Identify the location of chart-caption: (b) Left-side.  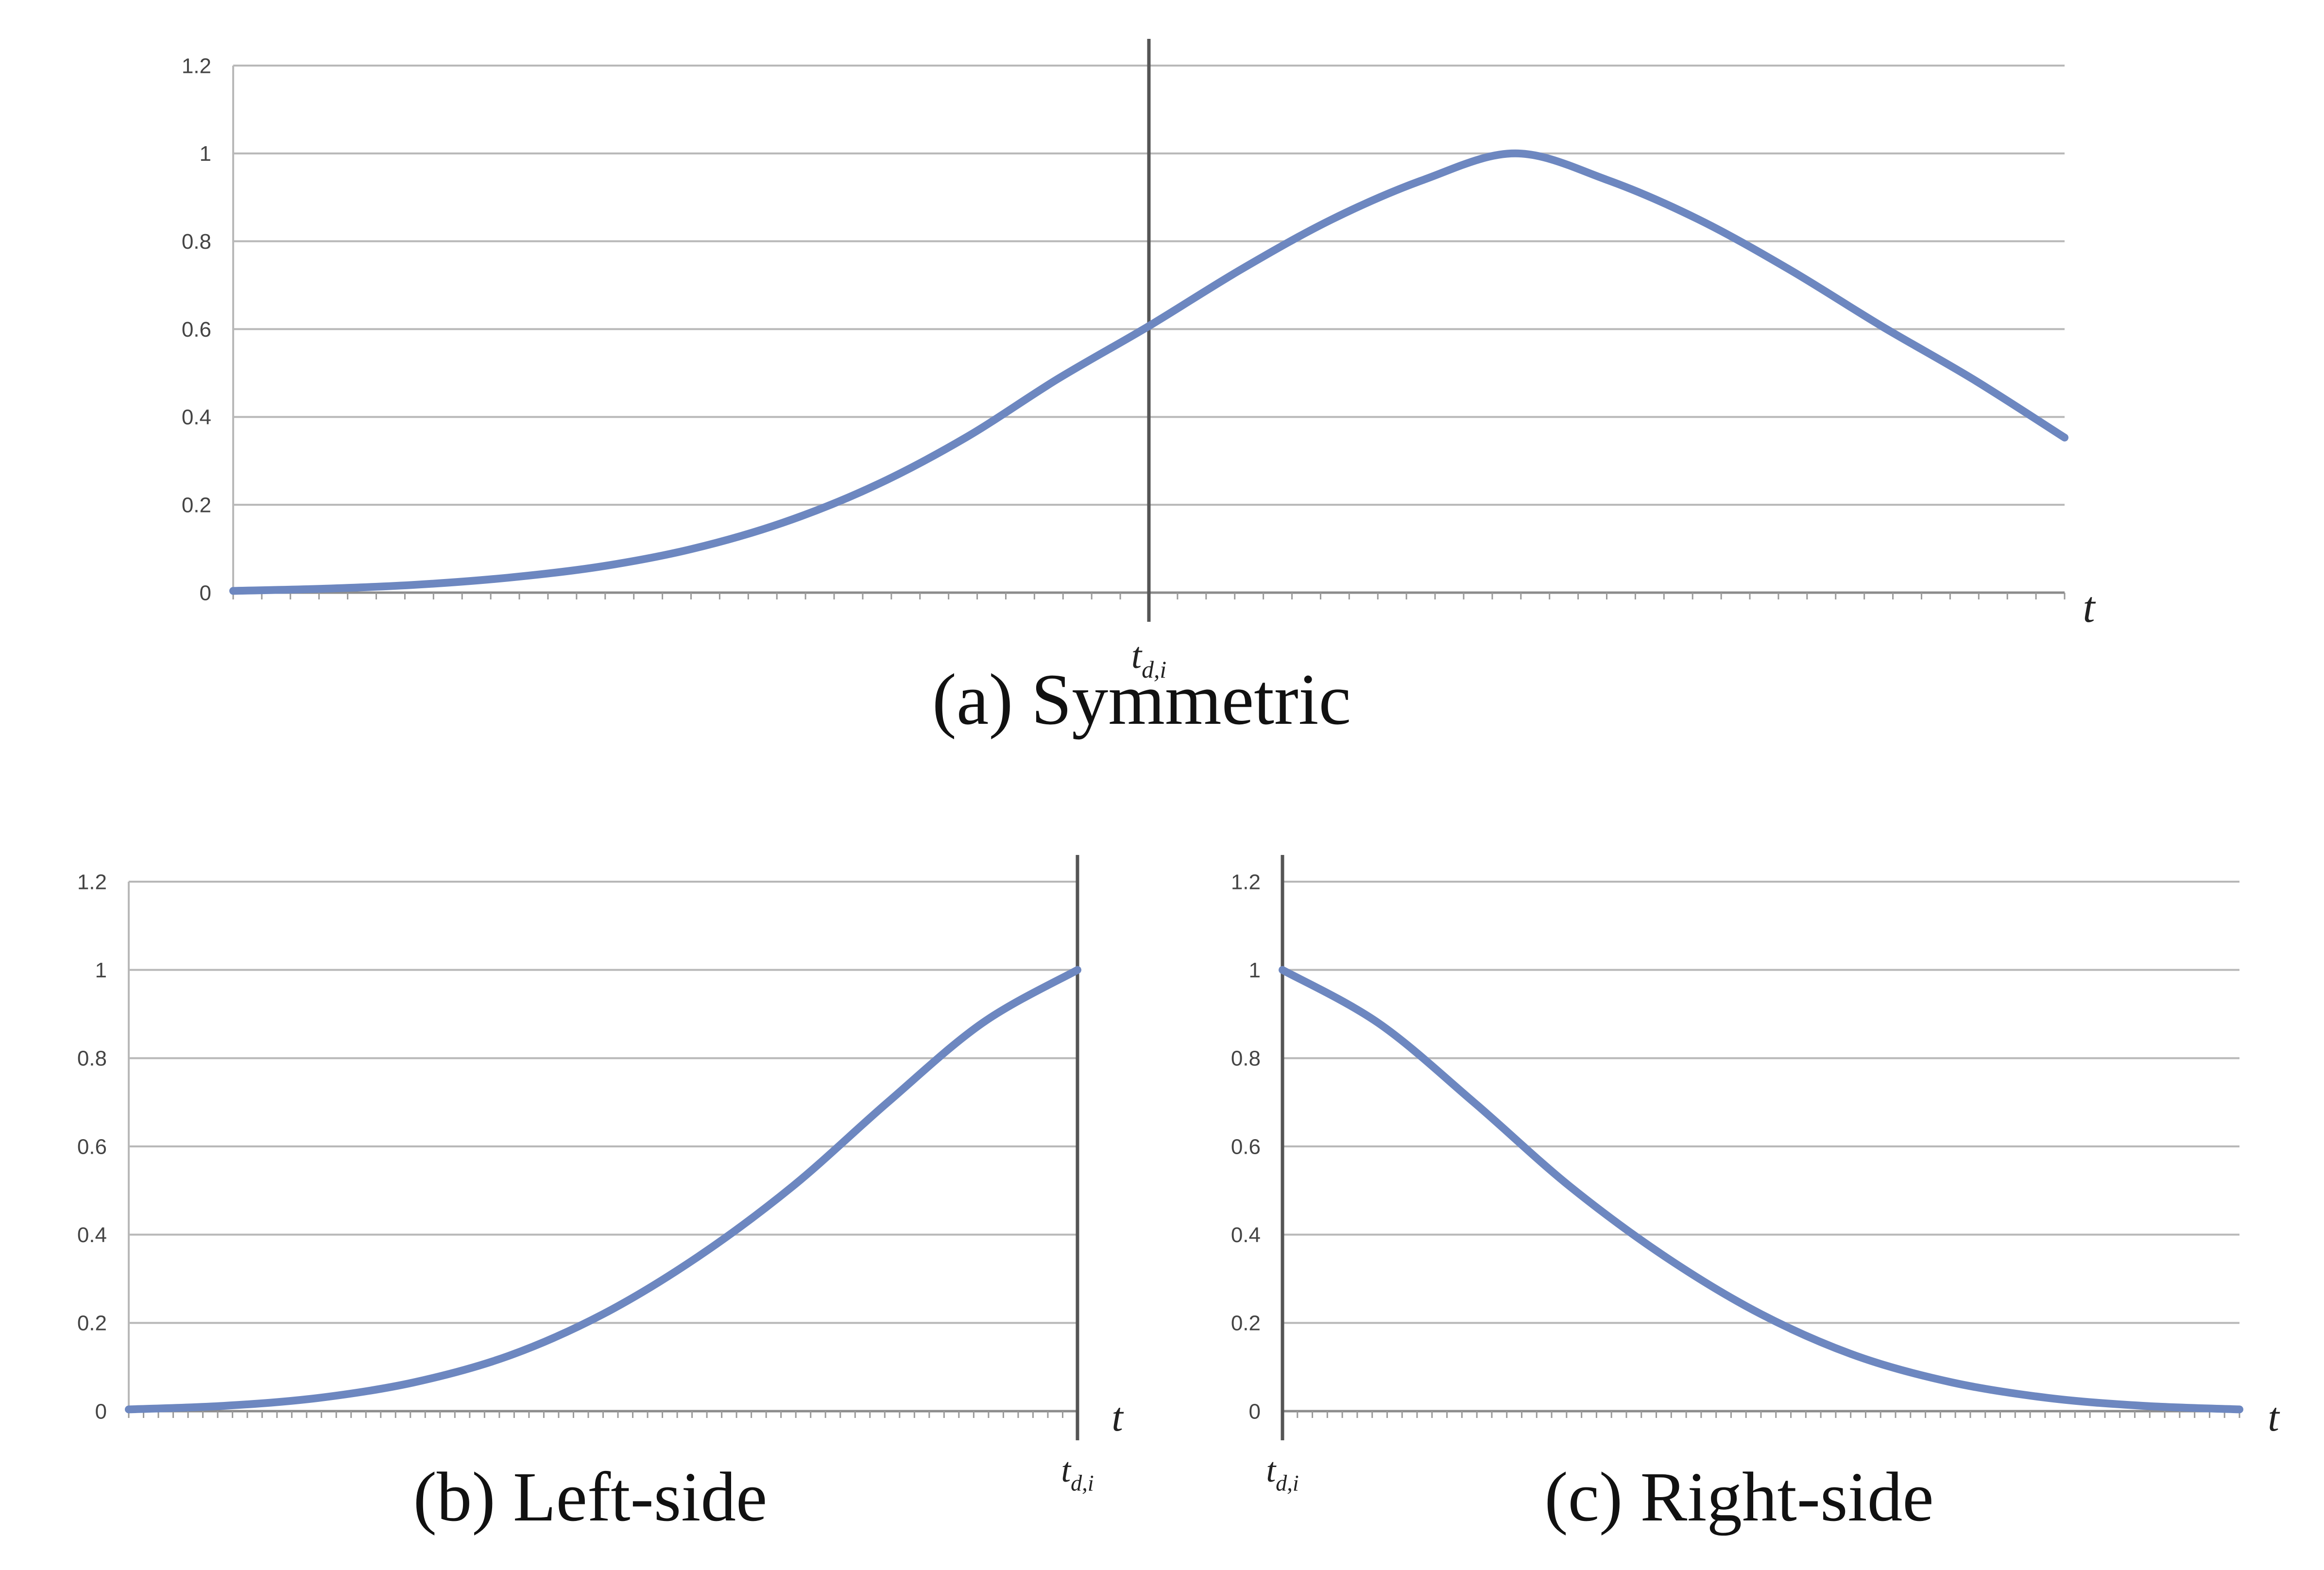
(591, 1497).